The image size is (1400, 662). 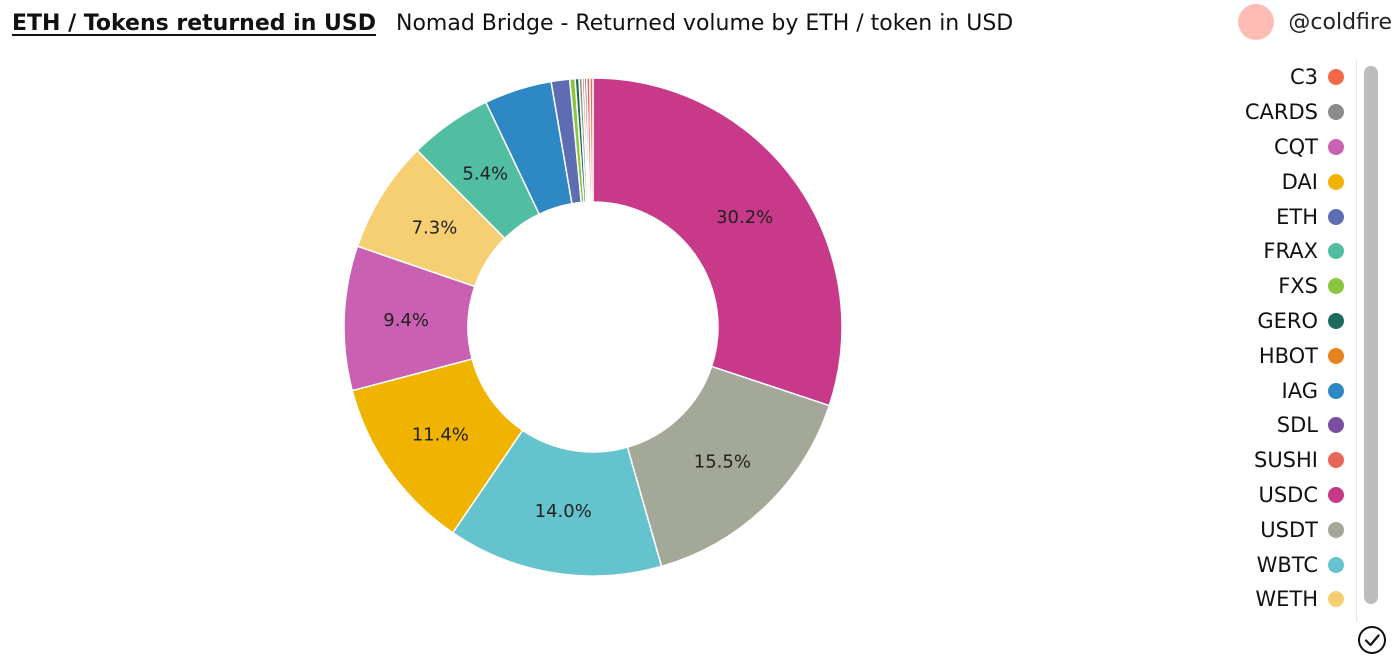 I want to click on legend-item-cards: CARDS, so click(x=1294, y=112).